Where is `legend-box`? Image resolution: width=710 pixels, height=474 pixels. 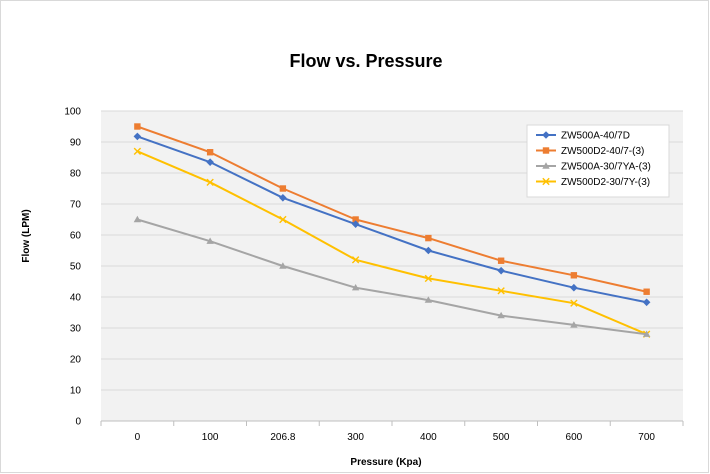
legend-box is located at coordinates (598, 161).